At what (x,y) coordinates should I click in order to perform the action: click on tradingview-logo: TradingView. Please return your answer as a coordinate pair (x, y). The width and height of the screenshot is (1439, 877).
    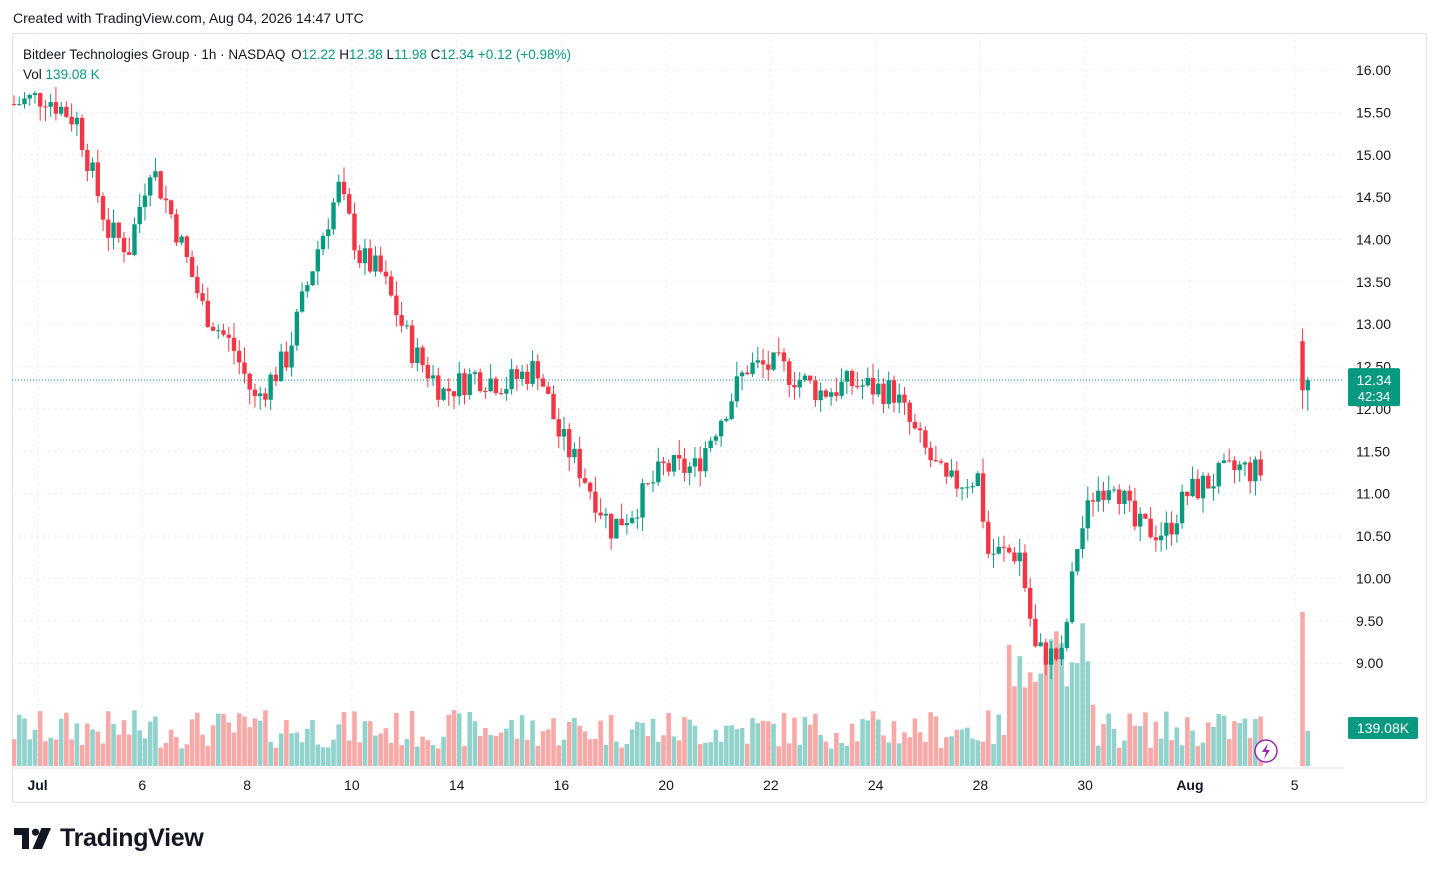
    Looking at the image, I should click on (109, 838).